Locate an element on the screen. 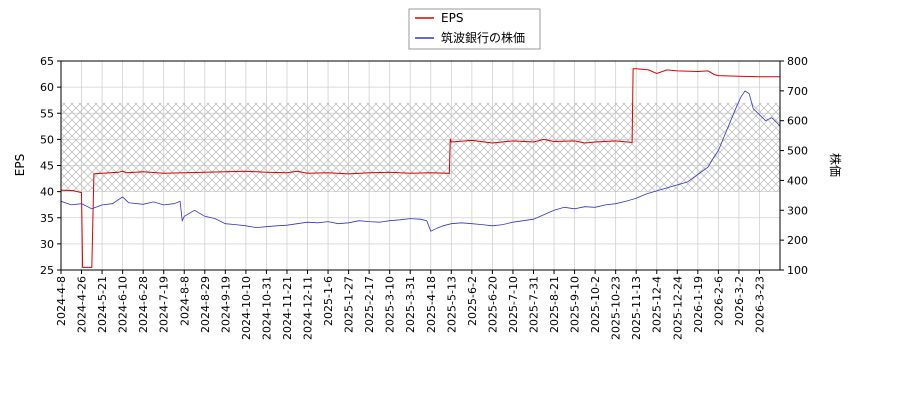 This screenshot has height=400, width=900. legend: EPS 筑波銀行の株価 is located at coordinates (474, 29).